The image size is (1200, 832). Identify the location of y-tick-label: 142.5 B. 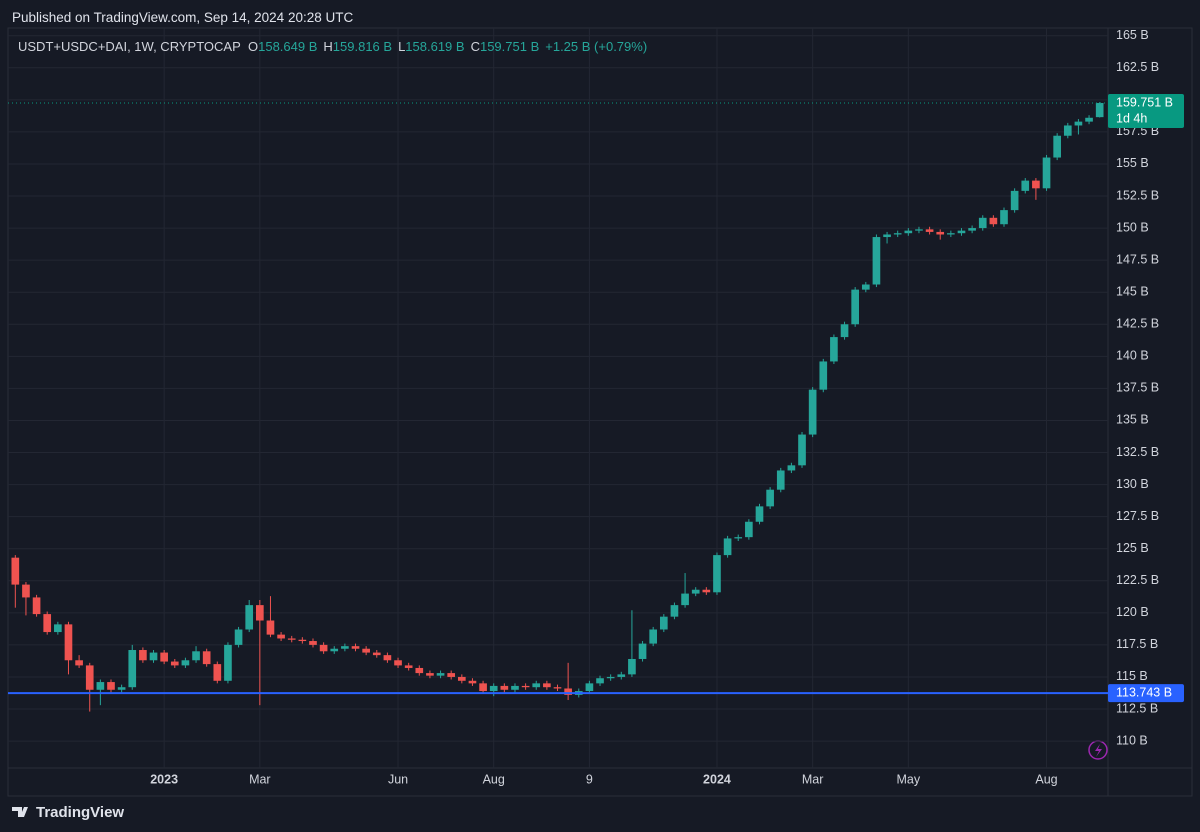
(1137, 324).